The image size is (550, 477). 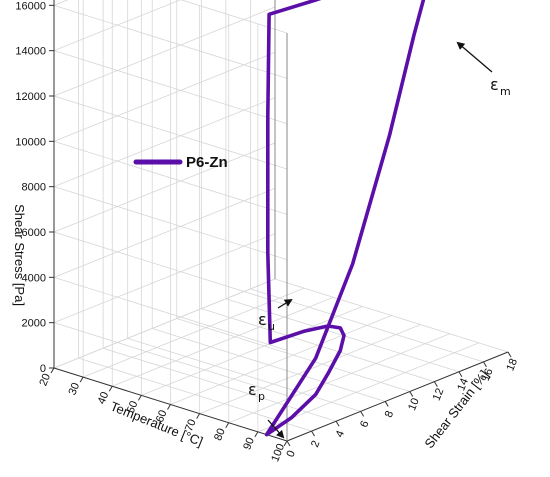 I want to click on z-axis-title: Shear Stress [Pa], so click(x=19, y=255).